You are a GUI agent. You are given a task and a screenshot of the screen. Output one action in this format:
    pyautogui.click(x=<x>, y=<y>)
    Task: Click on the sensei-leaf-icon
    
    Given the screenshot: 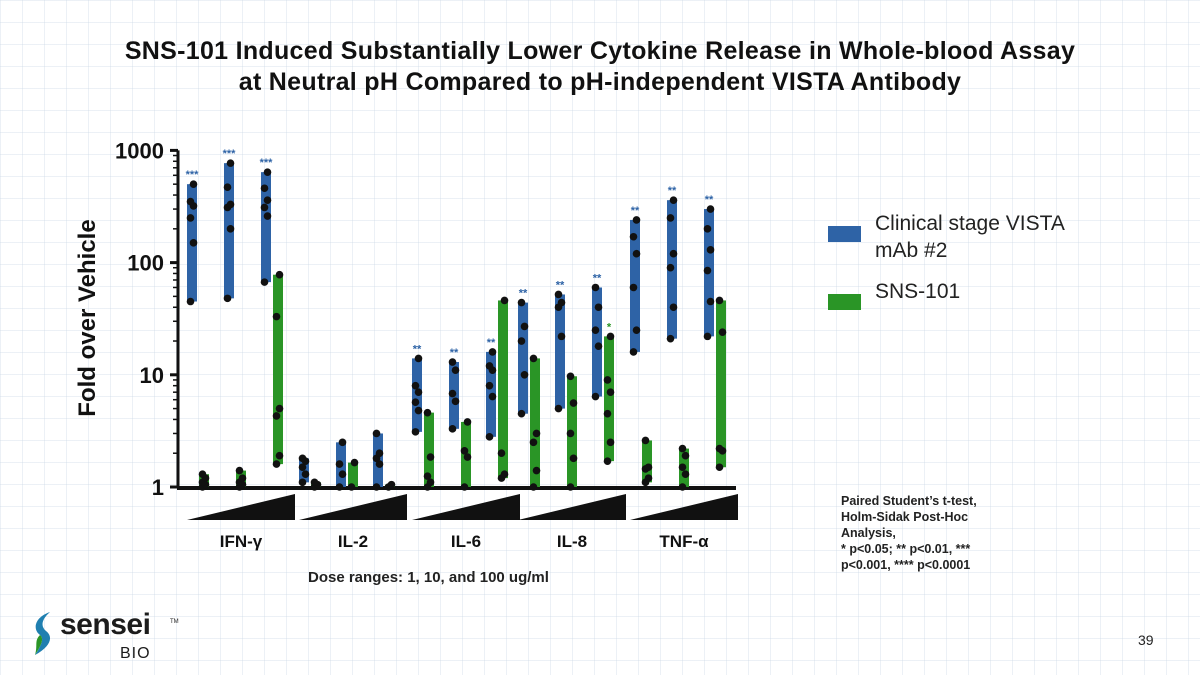 What is the action you would take?
    pyautogui.click(x=43, y=633)
    